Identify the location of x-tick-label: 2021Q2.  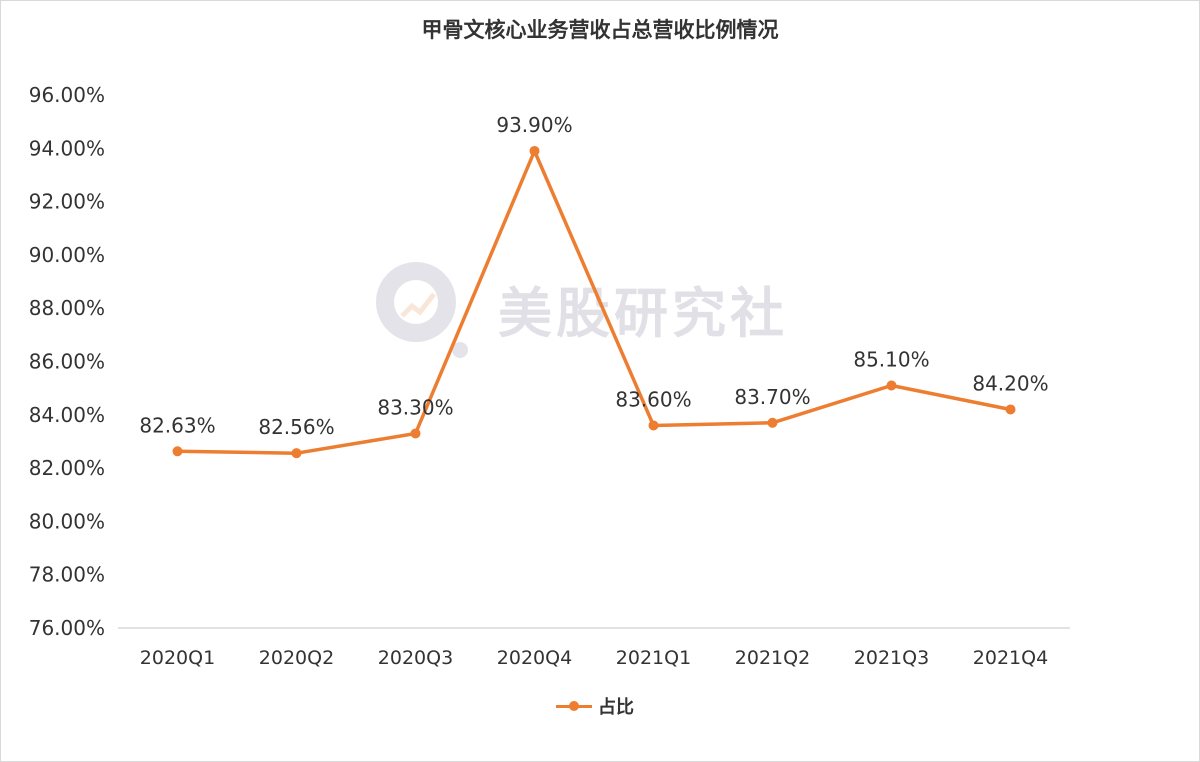
(772, 658).